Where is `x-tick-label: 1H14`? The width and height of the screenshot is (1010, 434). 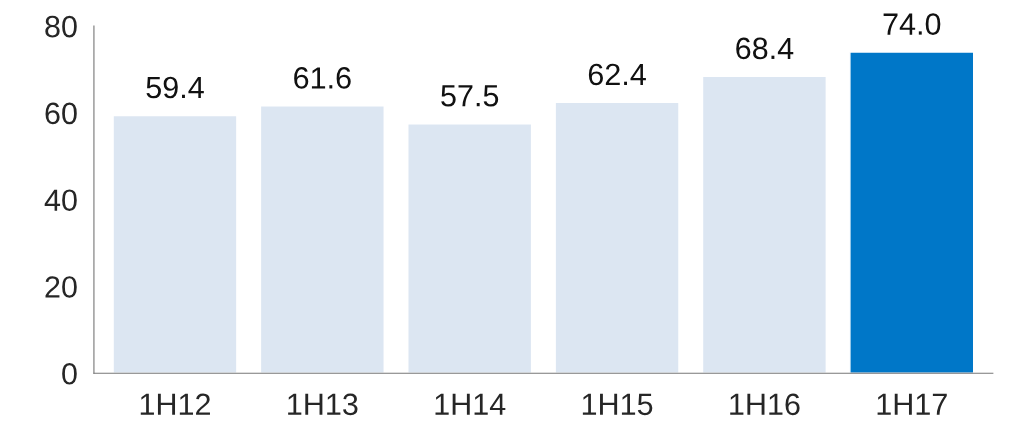
x-tick-label: 1H14 is located at coordinates (470, 404).